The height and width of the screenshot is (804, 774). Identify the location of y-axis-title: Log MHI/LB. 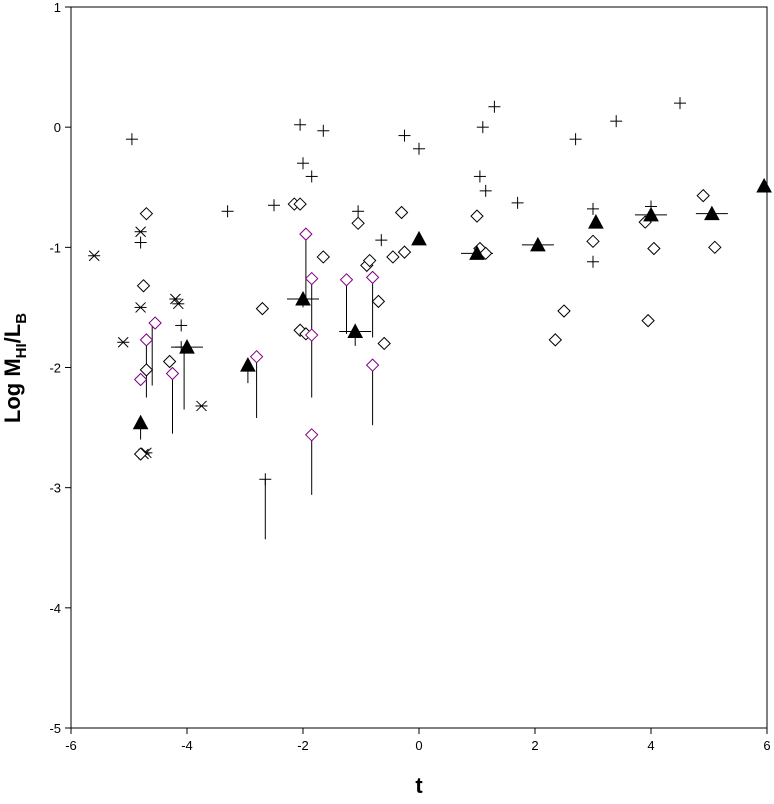
(15, 368).